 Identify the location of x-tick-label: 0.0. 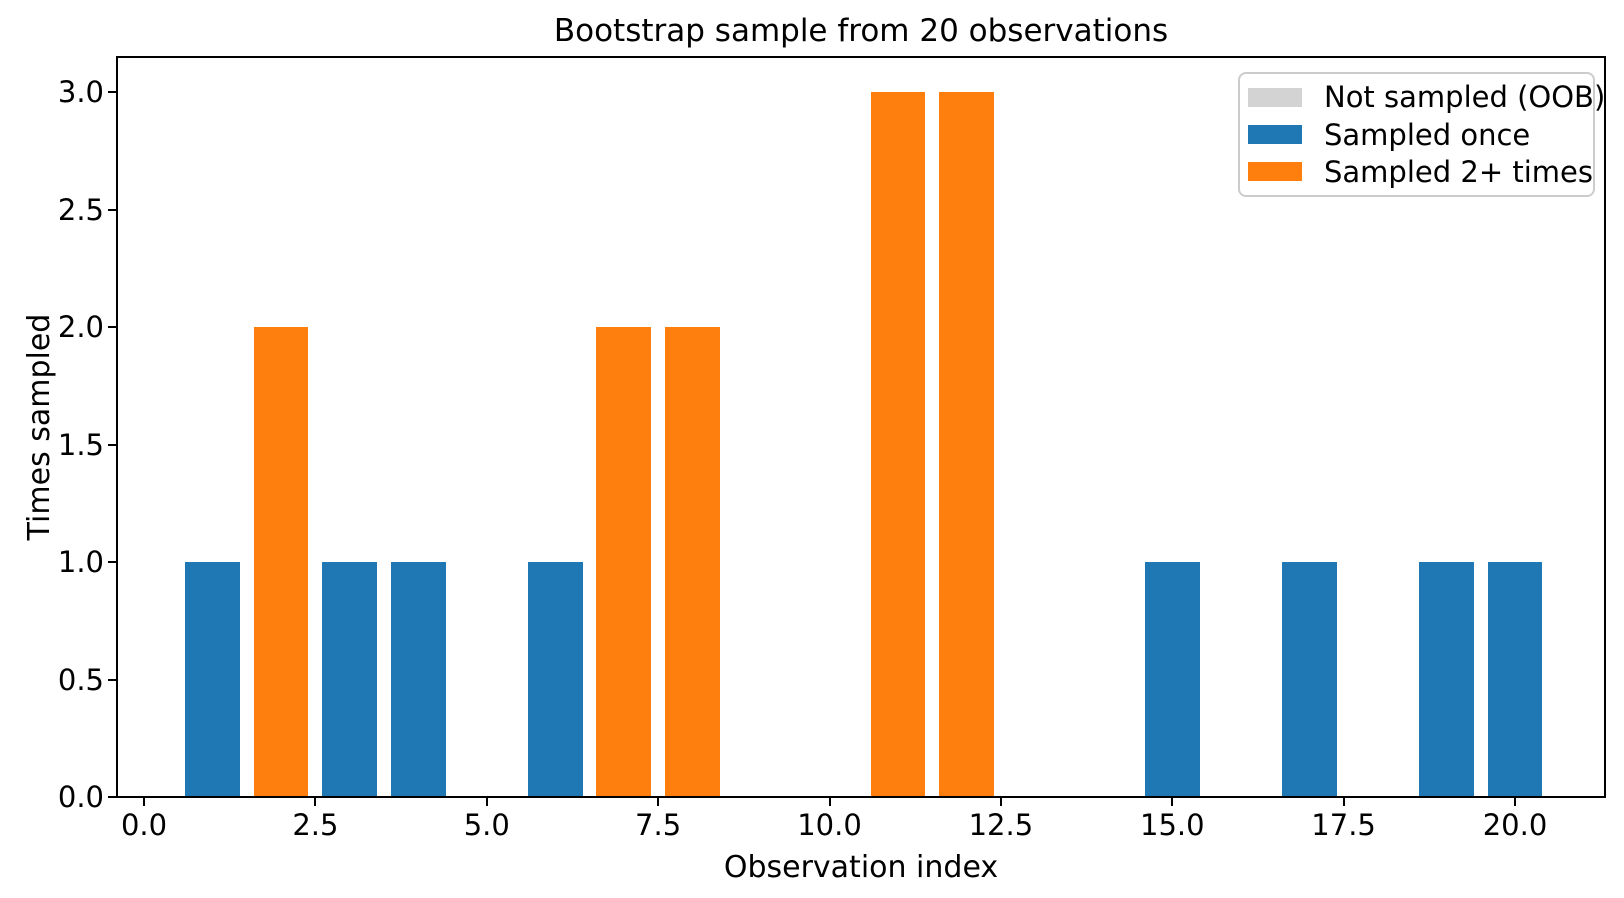
(144, 825).